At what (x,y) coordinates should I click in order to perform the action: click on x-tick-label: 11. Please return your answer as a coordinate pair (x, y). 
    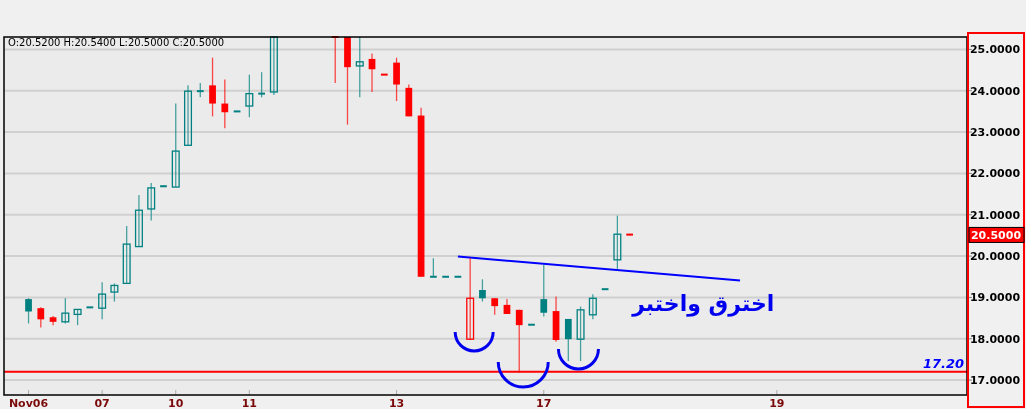
    Looking at the image, I should click on (249, 403).